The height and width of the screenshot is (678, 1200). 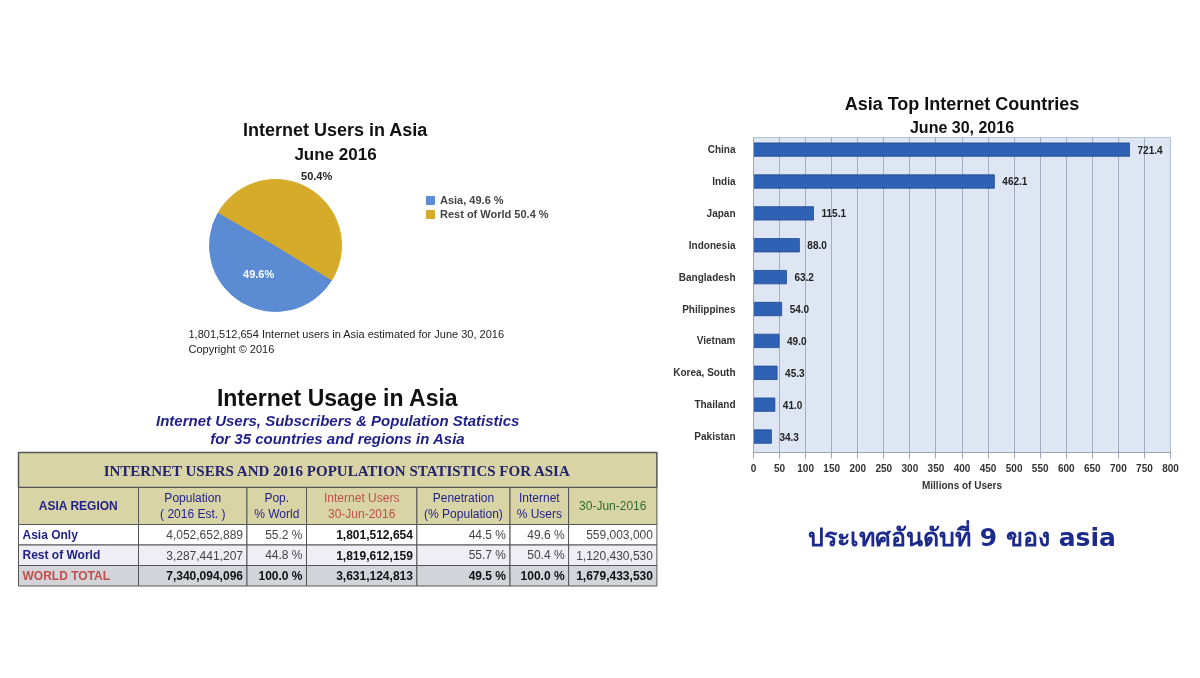 What do you see at coordinates (712, 245) in the screenshot?
I see `y-tick-label: Indonesia` at bounding box center [712, 245].